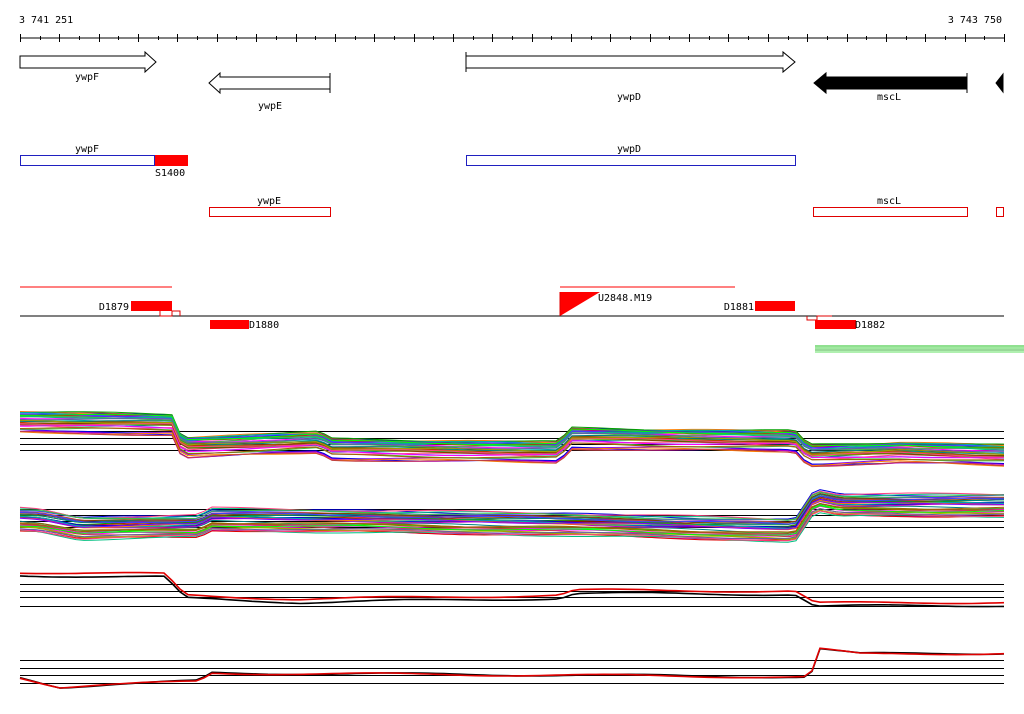  I want to click on gene-mscL: mscL, so click(890, 87).